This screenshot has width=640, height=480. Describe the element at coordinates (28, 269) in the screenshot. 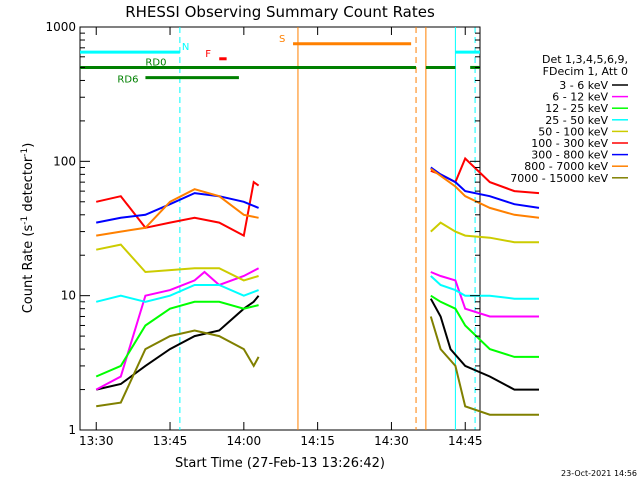

I see `y-axis-label-main: Count Rate (s` at that location.